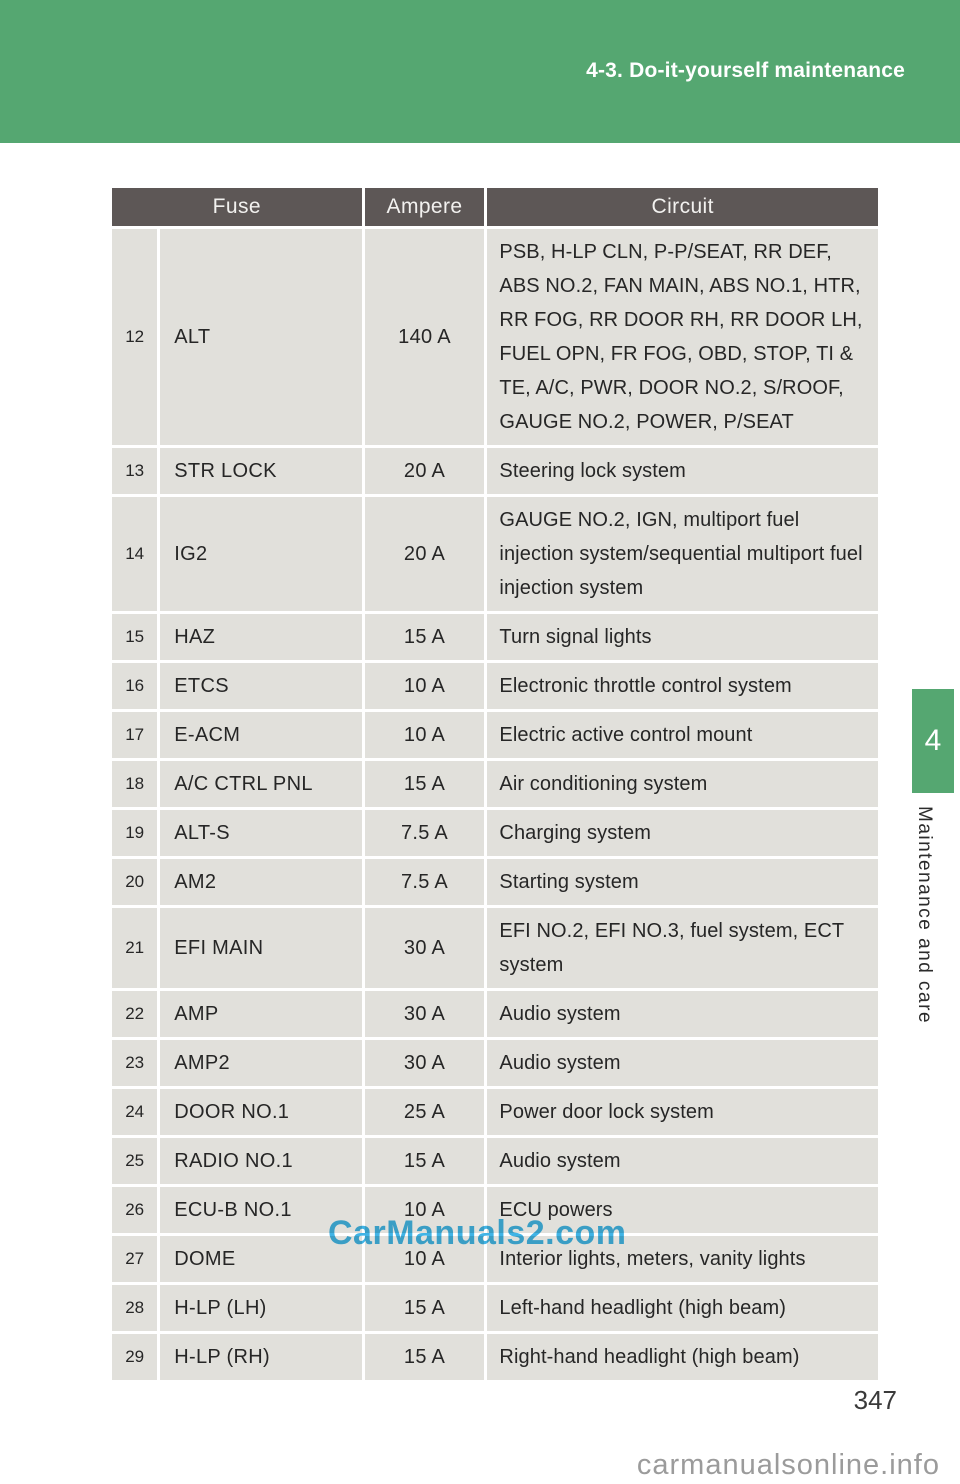 The height and width of the screenshot is (1484, 960). I want to click on table-row: 22 AMP 30 A Audio system, so click(495, 1014).